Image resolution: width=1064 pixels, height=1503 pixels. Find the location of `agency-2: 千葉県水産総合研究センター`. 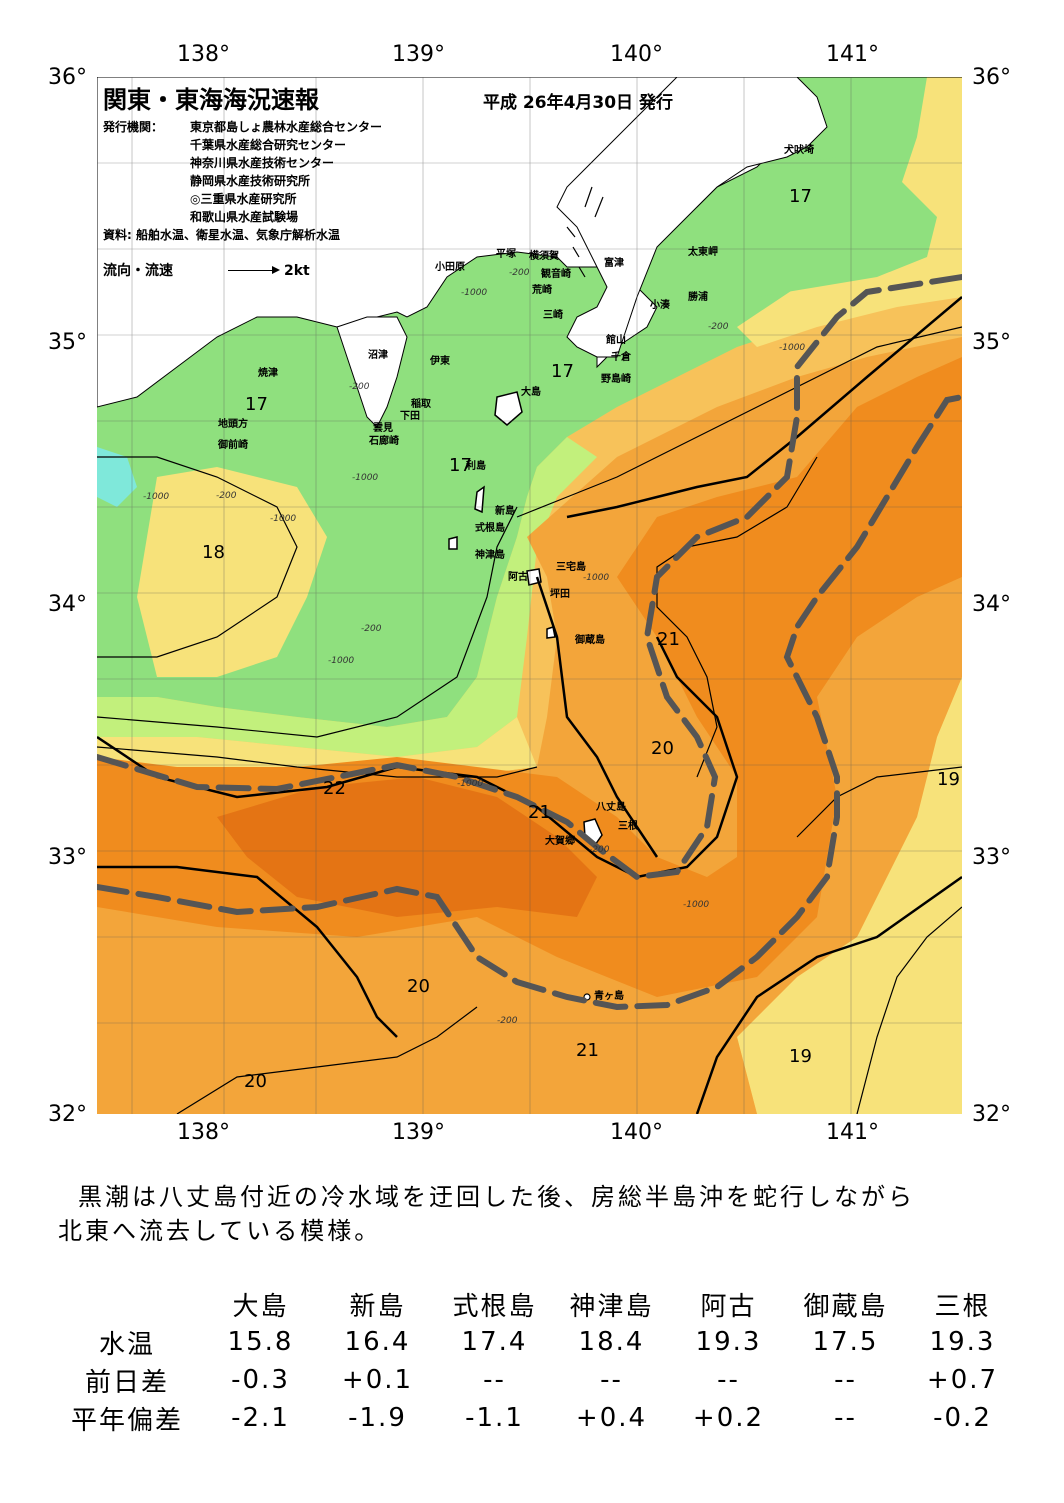

agency-2: 千葉県水産総合研究センター is located at coordinates (268, 145).